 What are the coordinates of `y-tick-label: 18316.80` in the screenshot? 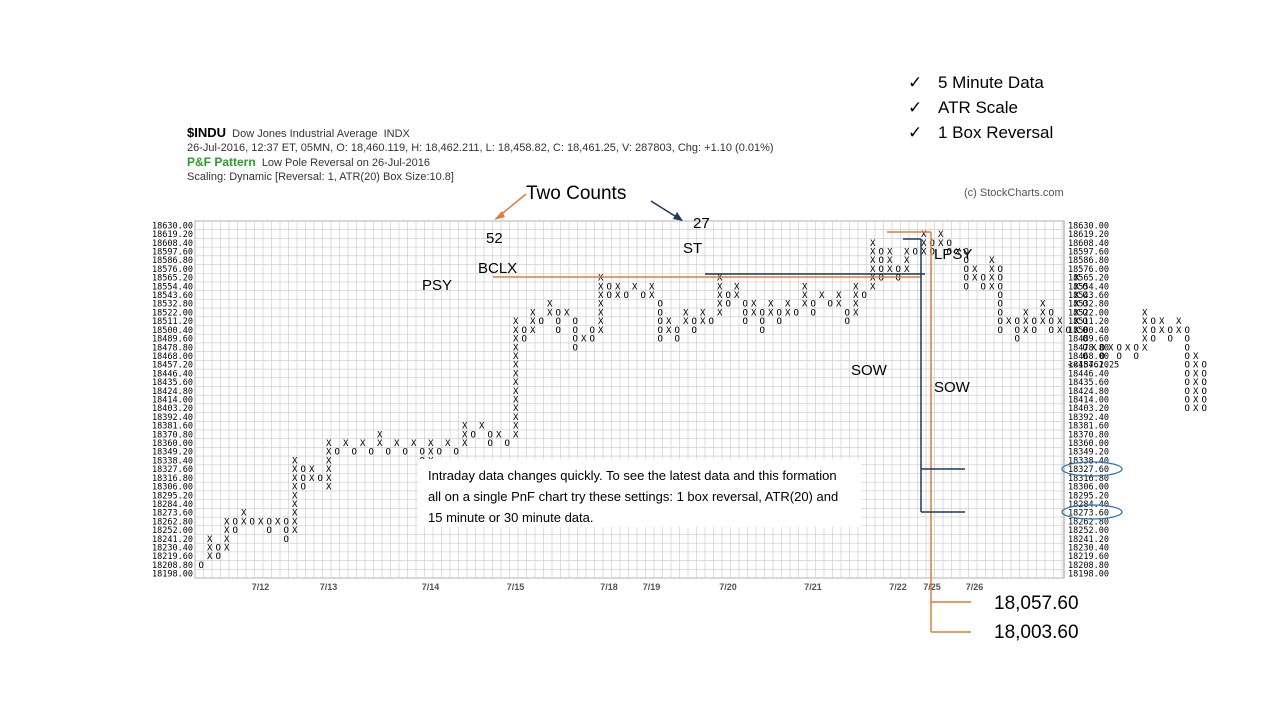 It's located at (172, 479).